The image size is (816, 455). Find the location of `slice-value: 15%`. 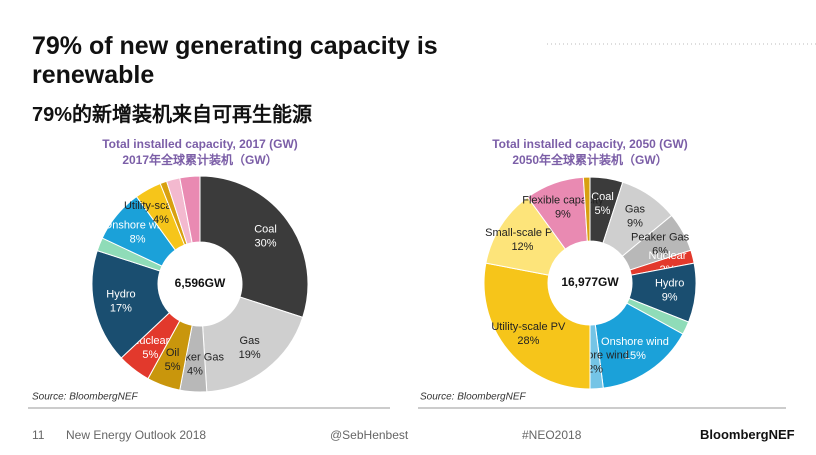

slice-value: 15% is located at coordinates (635, 356).